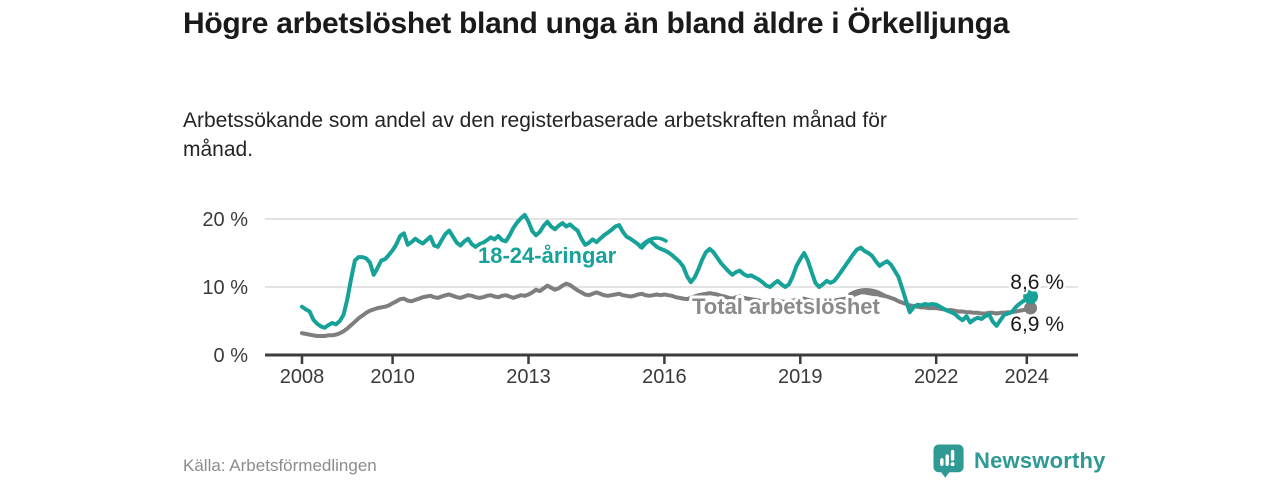 The image size is (1280, 480). Describe the element at coordinates (945, 474) in the screenshot. I see `logo-bubble-tail` at that location.